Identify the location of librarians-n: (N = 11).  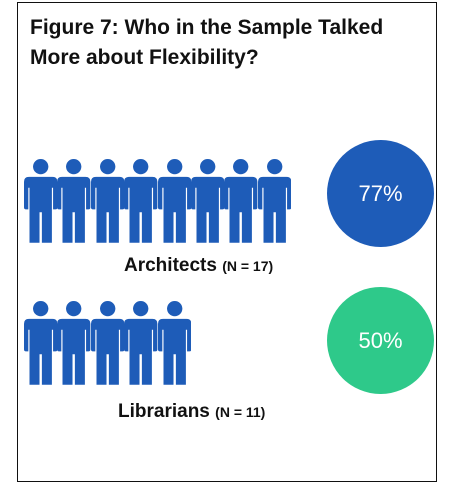
(240, 412).